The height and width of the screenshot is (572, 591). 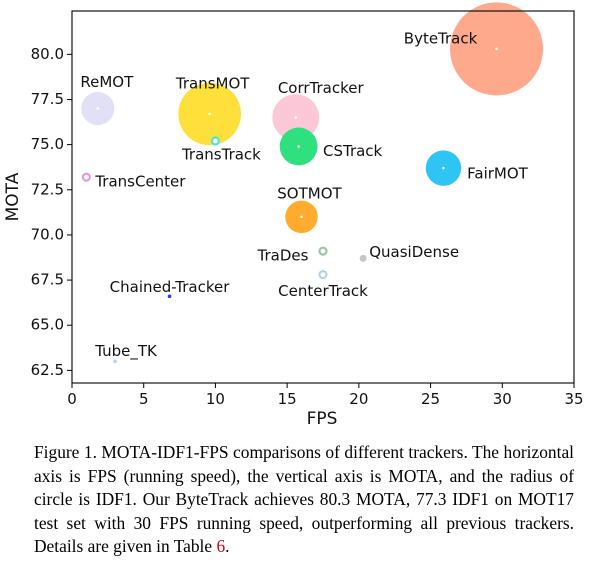 I want to click on point-label: CenterTrack, so click(x=323, y=291).